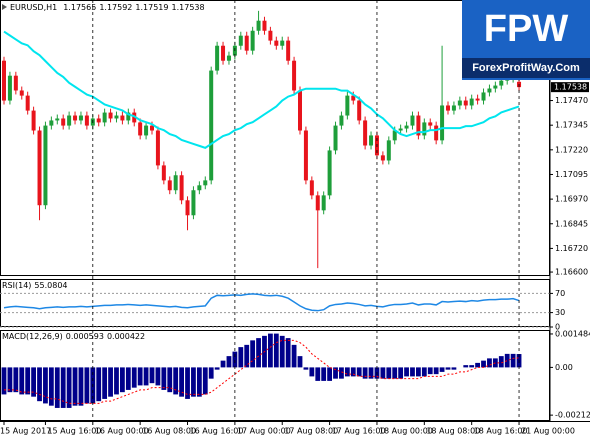  I want to click on x-tick-label: 16 Aug 08:00, so click(169, 431).